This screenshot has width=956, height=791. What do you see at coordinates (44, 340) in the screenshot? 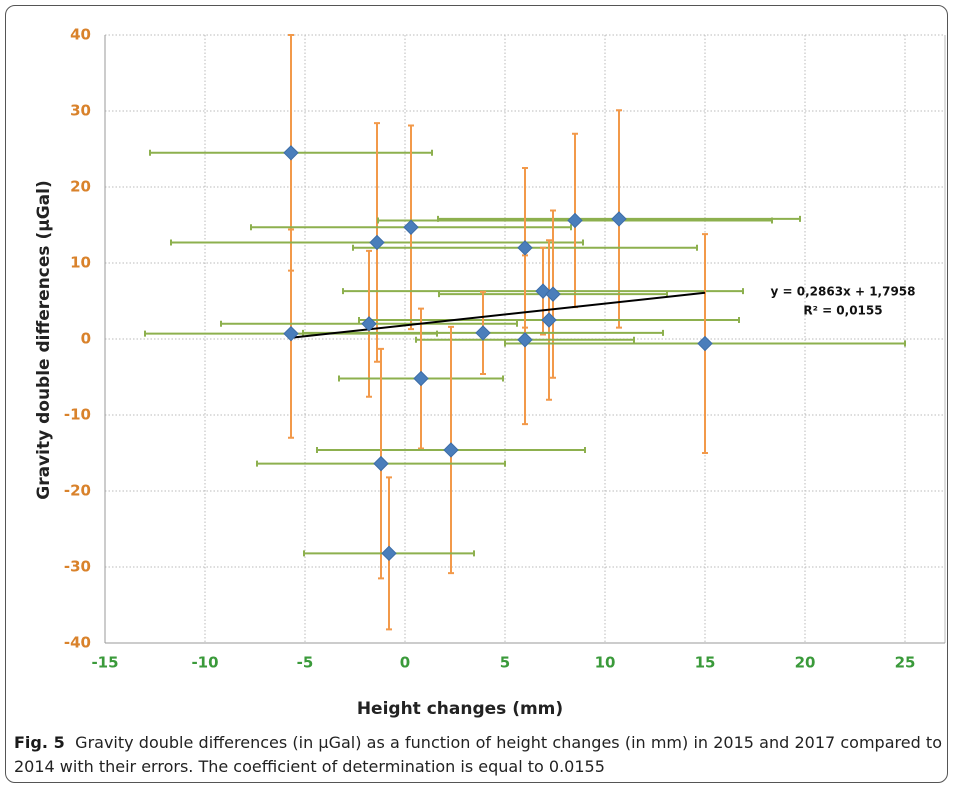
I see `y-axis-title: Gravity double differences (µGal)` at bounding box center [44, 340].